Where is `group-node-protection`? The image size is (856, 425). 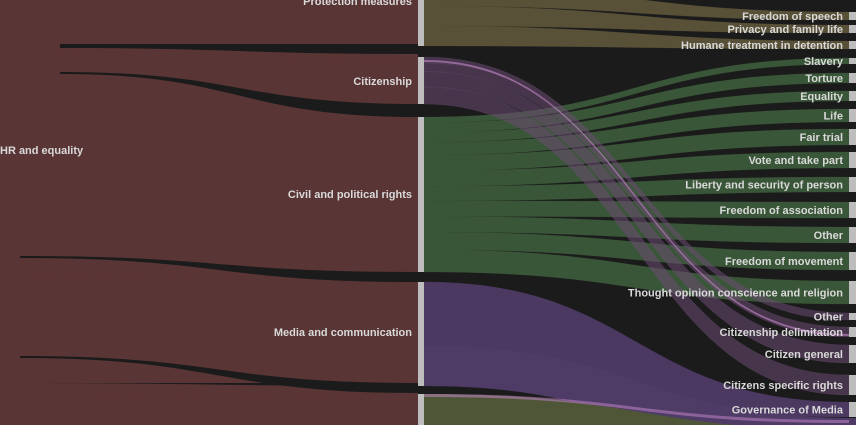 group-node-protection is located at coordinates (421, 23).